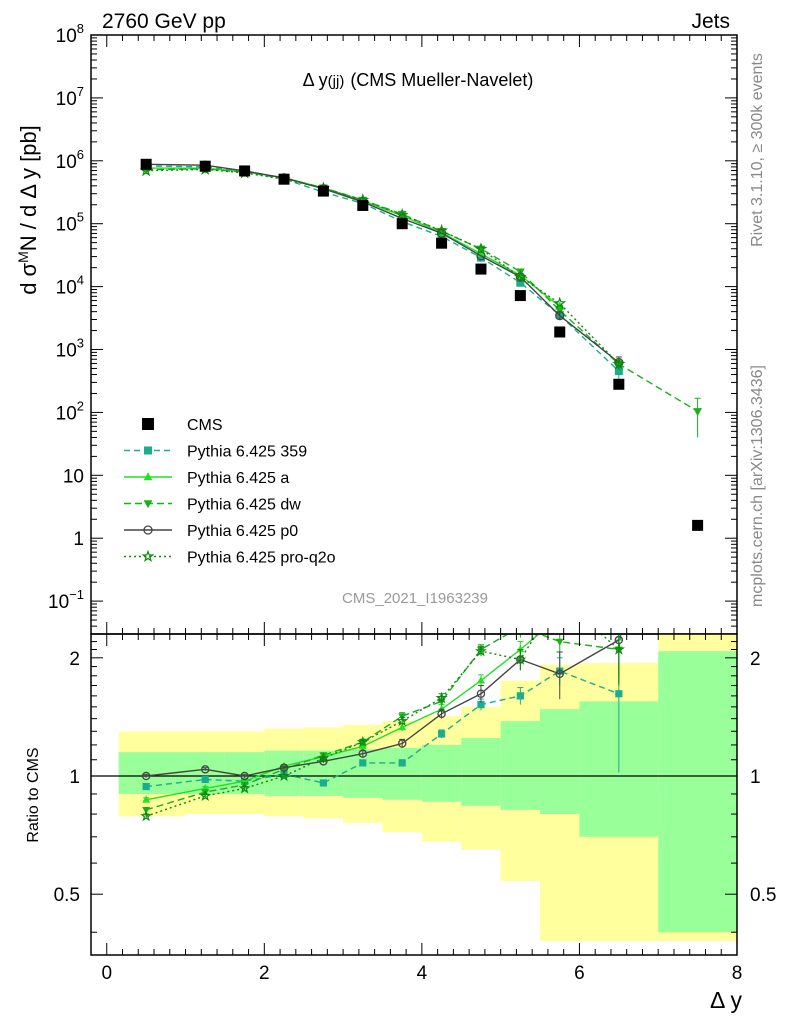 This screenshot has width=786, height=1029. I want to click on ratio-tick-label-right-2: 2, so click(755, 659).